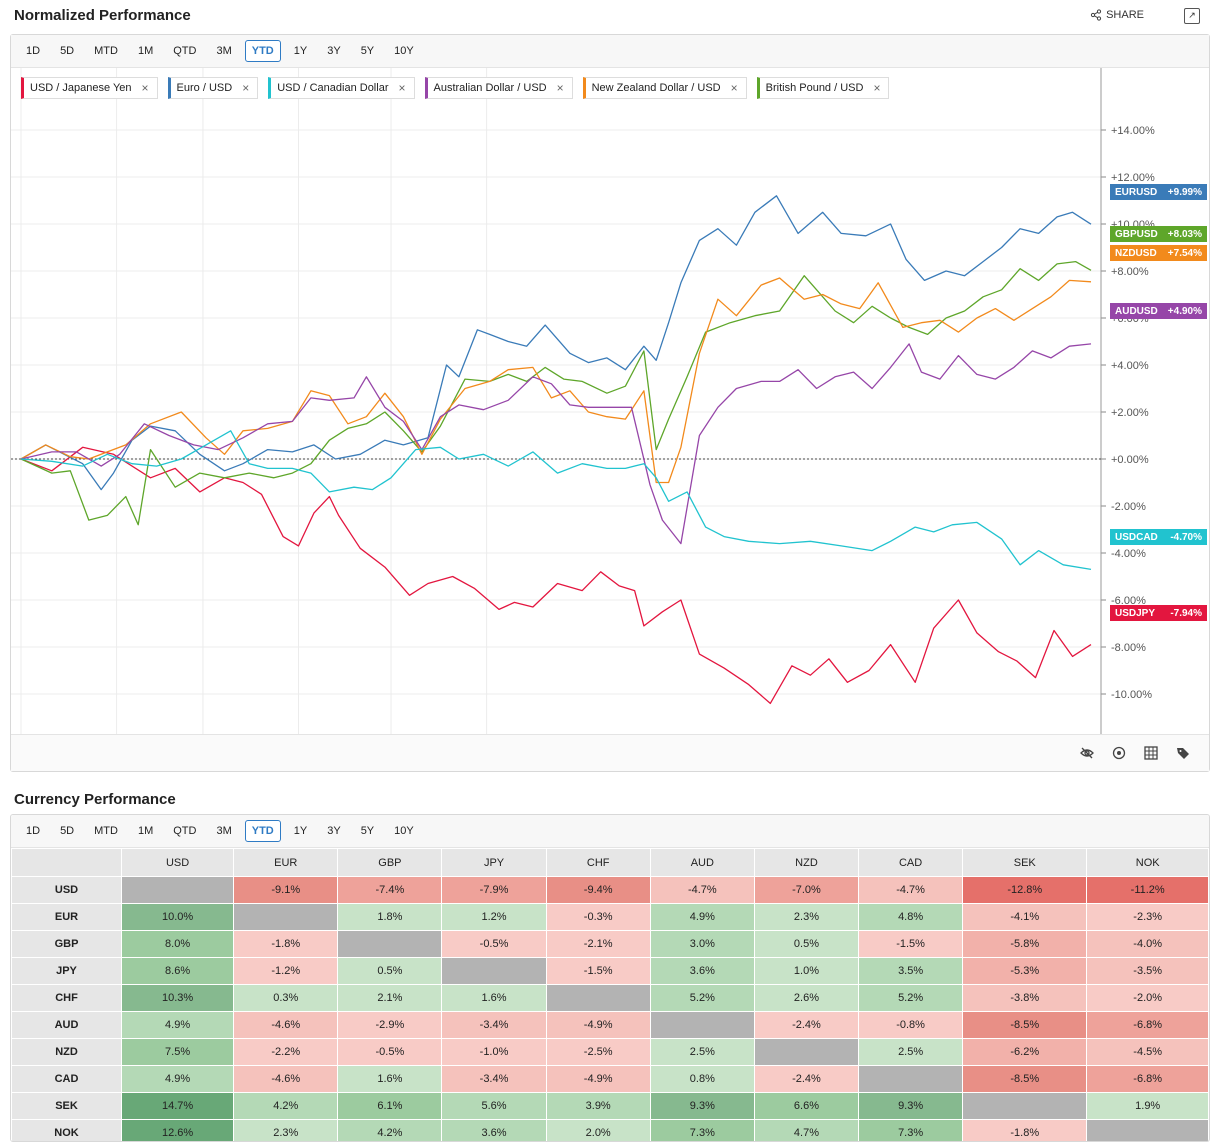 The width and height of the screenshot is (1214, 1144). I want to click on performance-cell: -4.9%, so click(598, 1079).